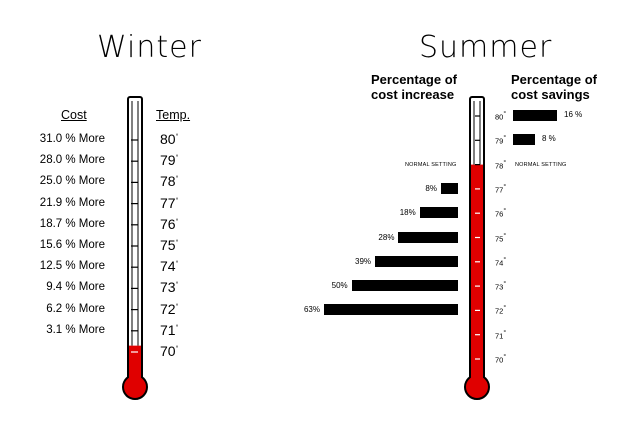 This screenshot has height=443, width=625. What do you see at coordinates (72, 223) in the screenshot?
I see `winter-cost-76: 18.7 % More` at bounding box center [72, 223].